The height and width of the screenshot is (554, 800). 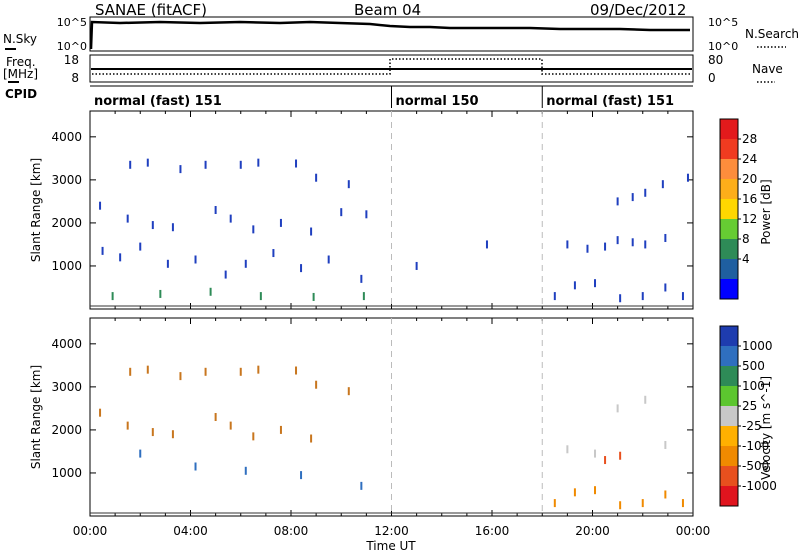 I want to click on power-y-label: Slant Range [km], so click(x=36, y=210).